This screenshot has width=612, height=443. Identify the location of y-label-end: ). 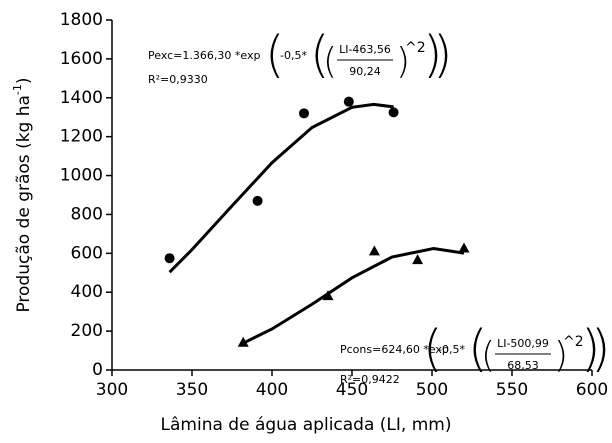
(24, 80).